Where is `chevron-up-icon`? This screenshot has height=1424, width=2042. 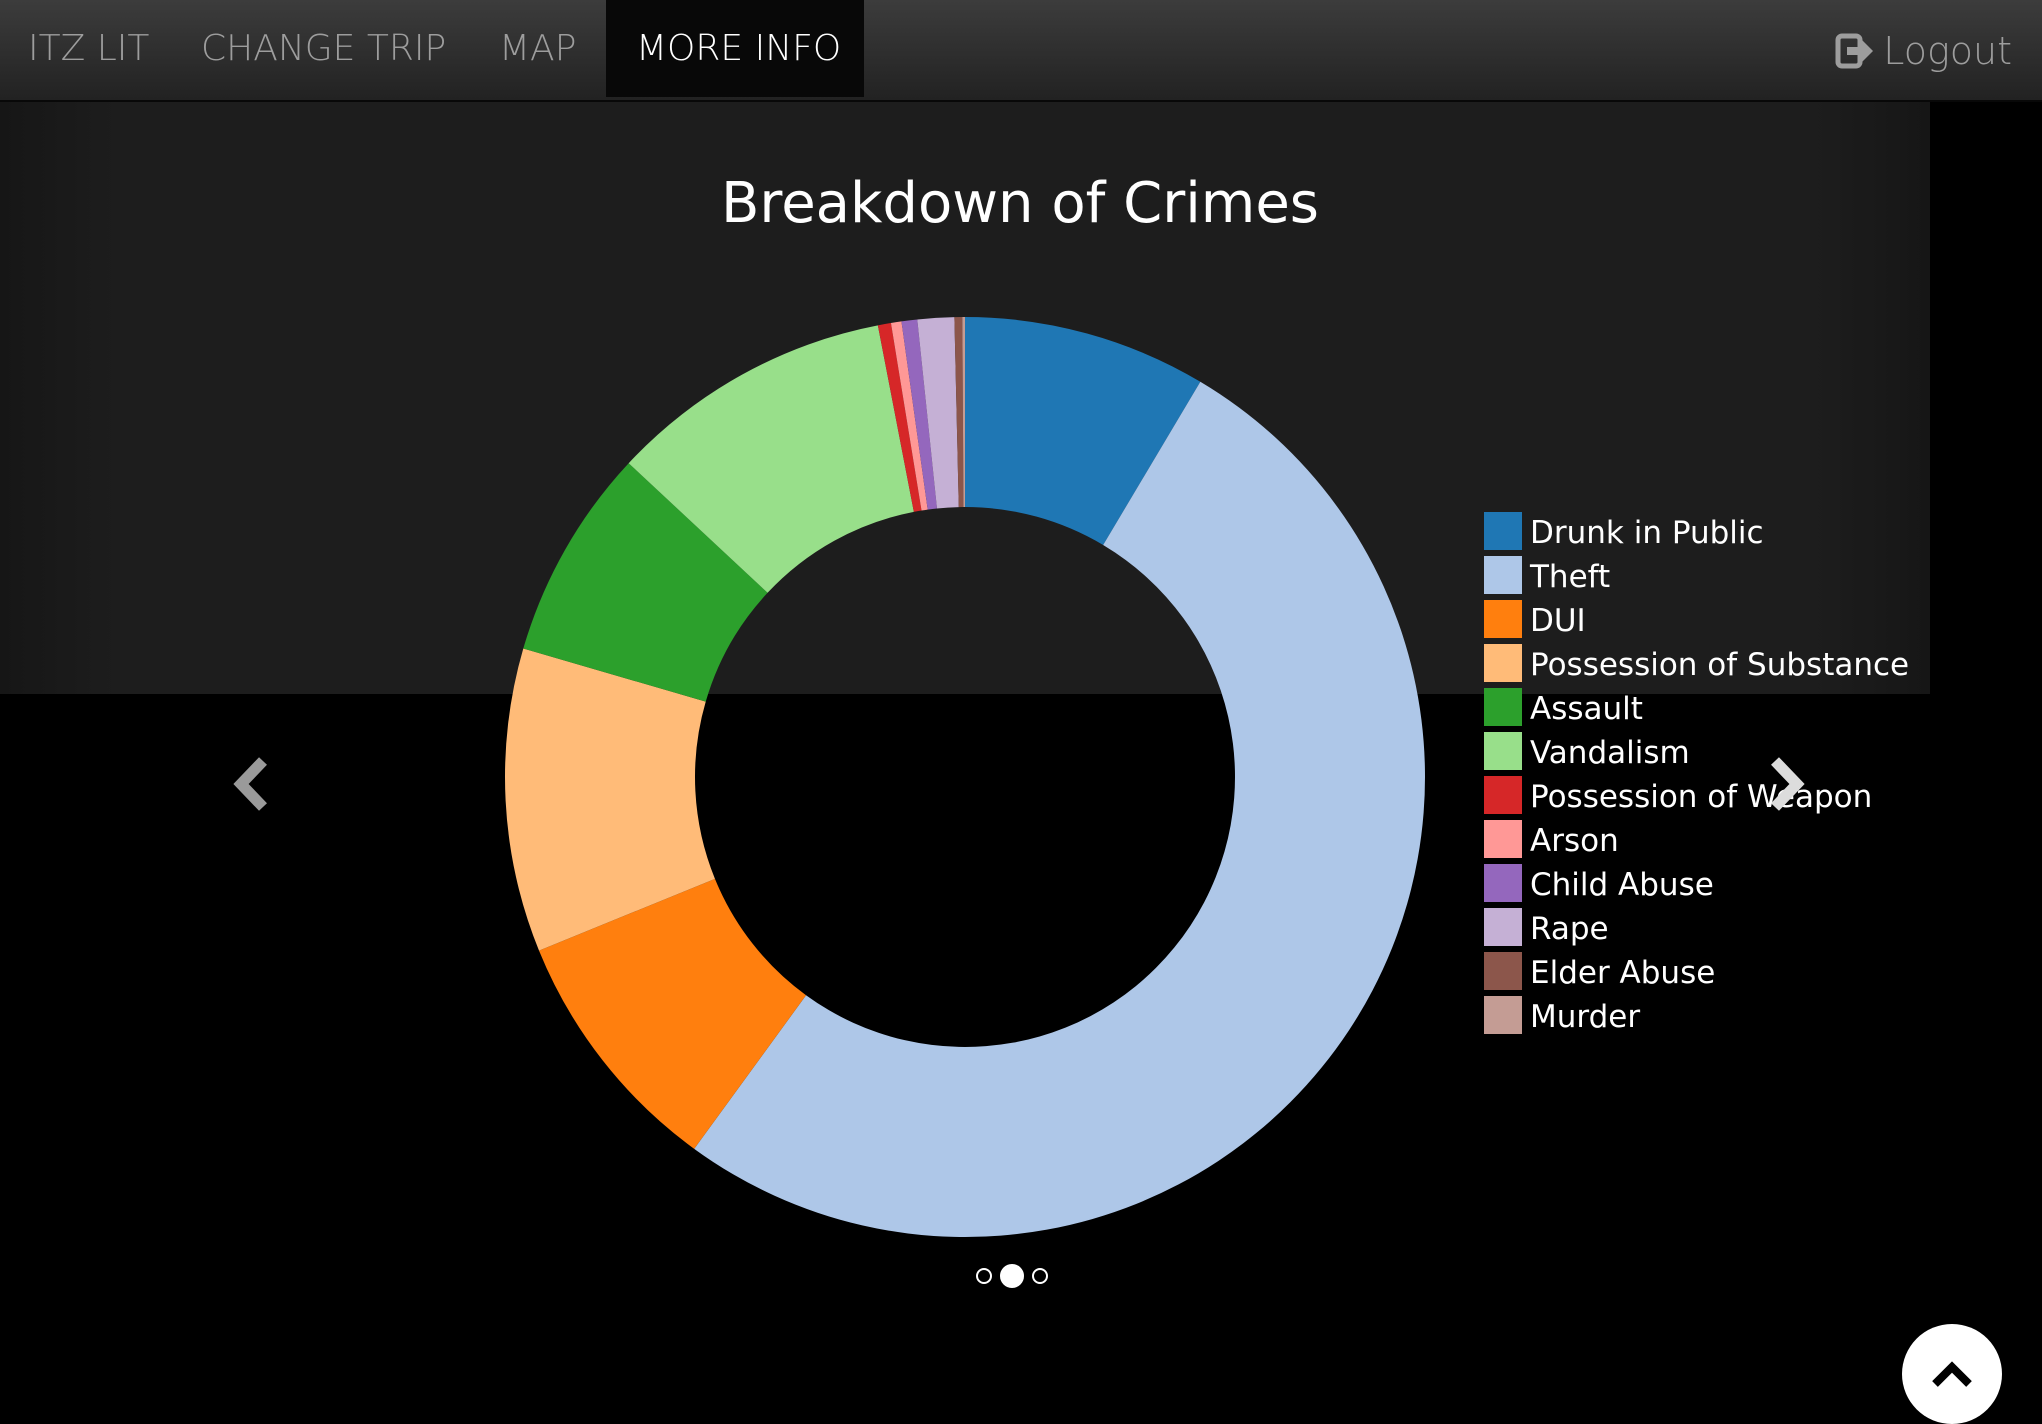 chevron-up-icon is located at coordinates (1952, 1374).